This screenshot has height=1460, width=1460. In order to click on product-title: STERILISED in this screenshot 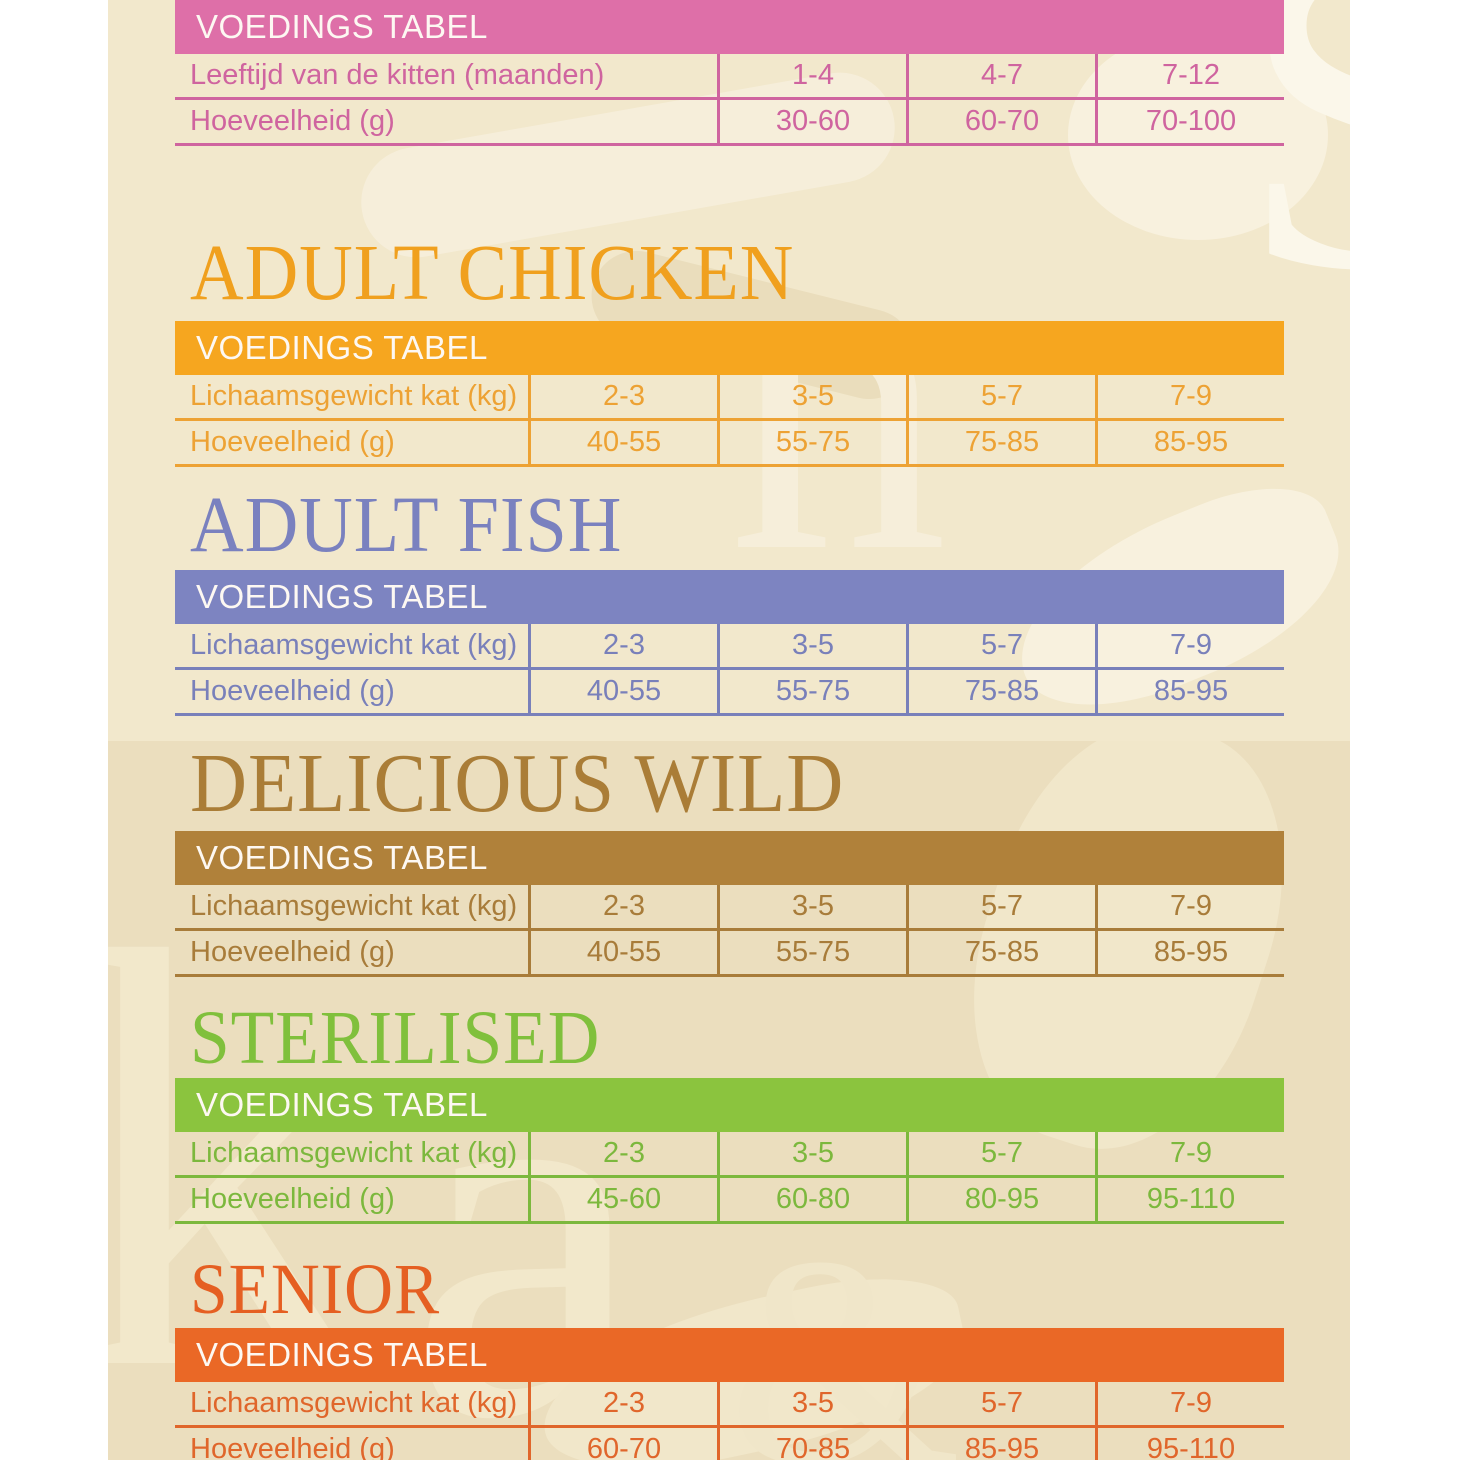, I will do `click(395, 1038)`.